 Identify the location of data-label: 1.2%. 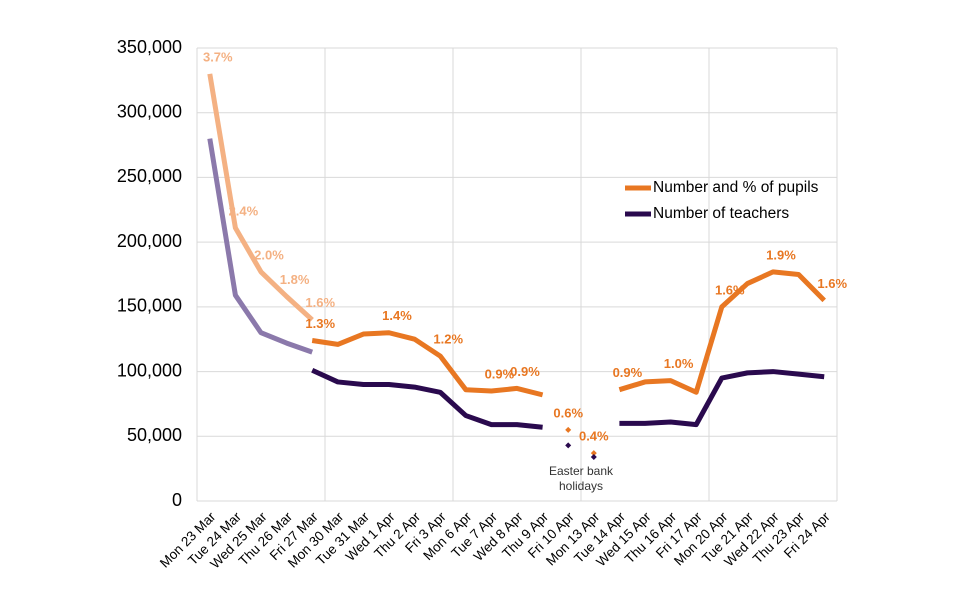
(448, 338).